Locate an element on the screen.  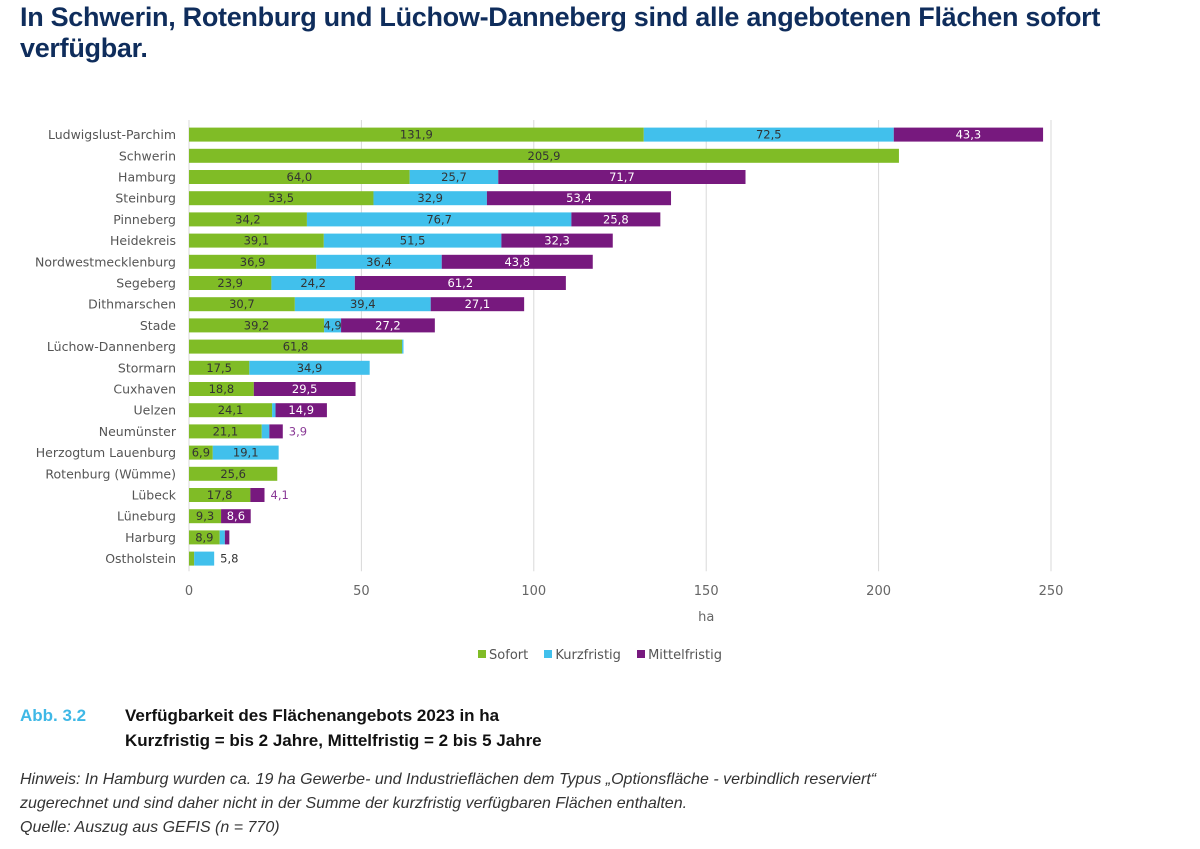
category-label-hamburg: Hamburg is located at coordinates (147, 177).